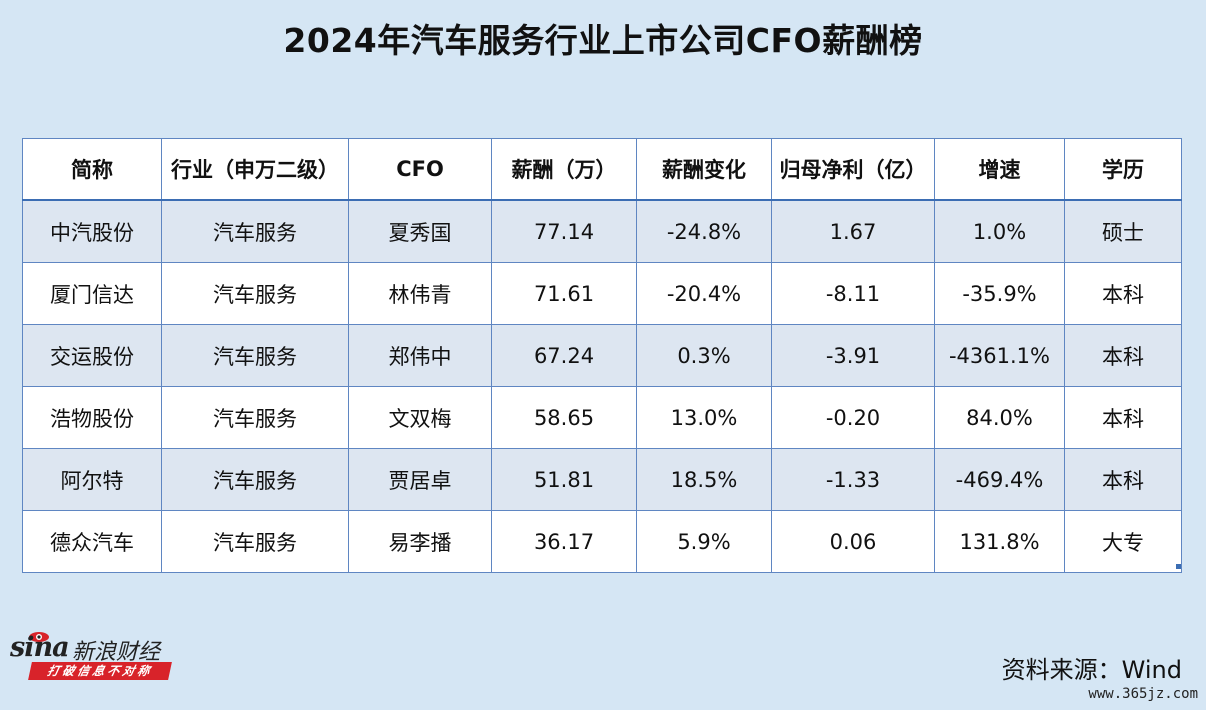 The height and width of the screenshot is (710, 1206). Describe the element at coordinates (1178, 566) in the screenshot. I see `table-resize-handle` at that location.